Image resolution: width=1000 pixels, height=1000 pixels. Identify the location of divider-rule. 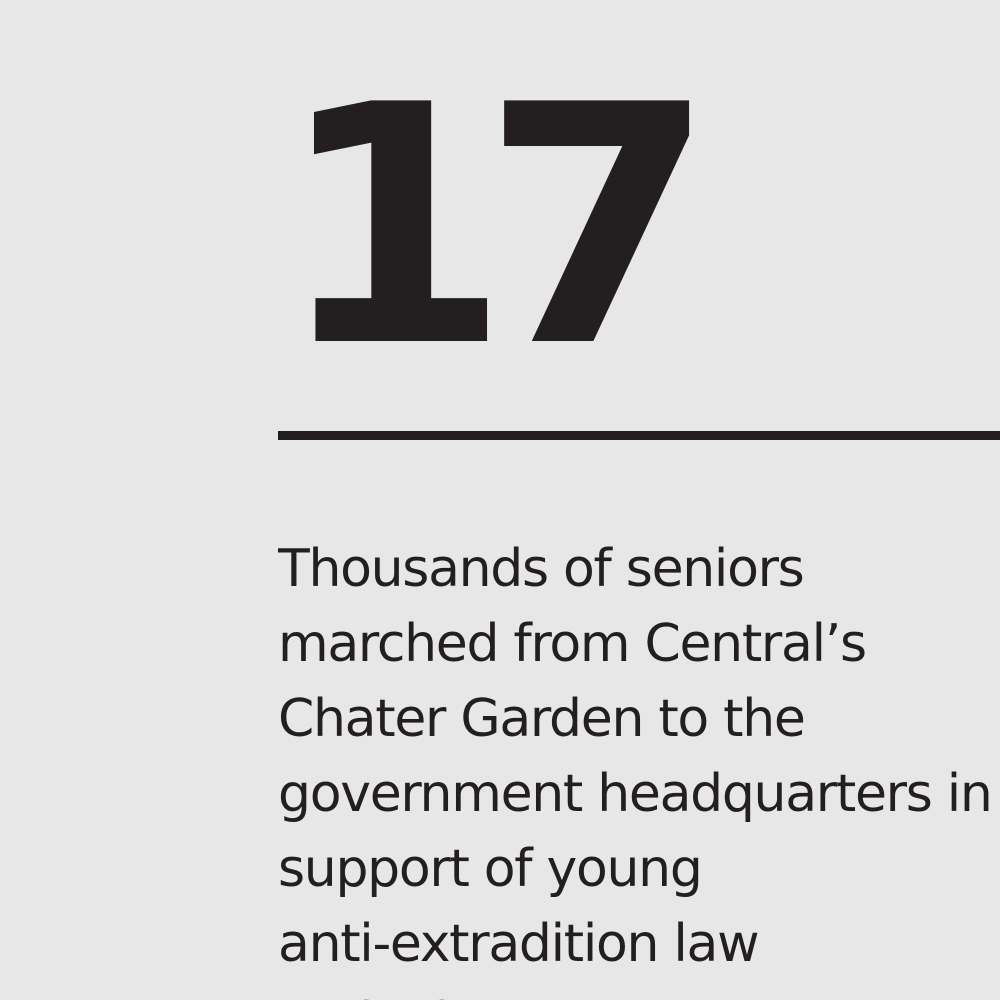
(639, 435).